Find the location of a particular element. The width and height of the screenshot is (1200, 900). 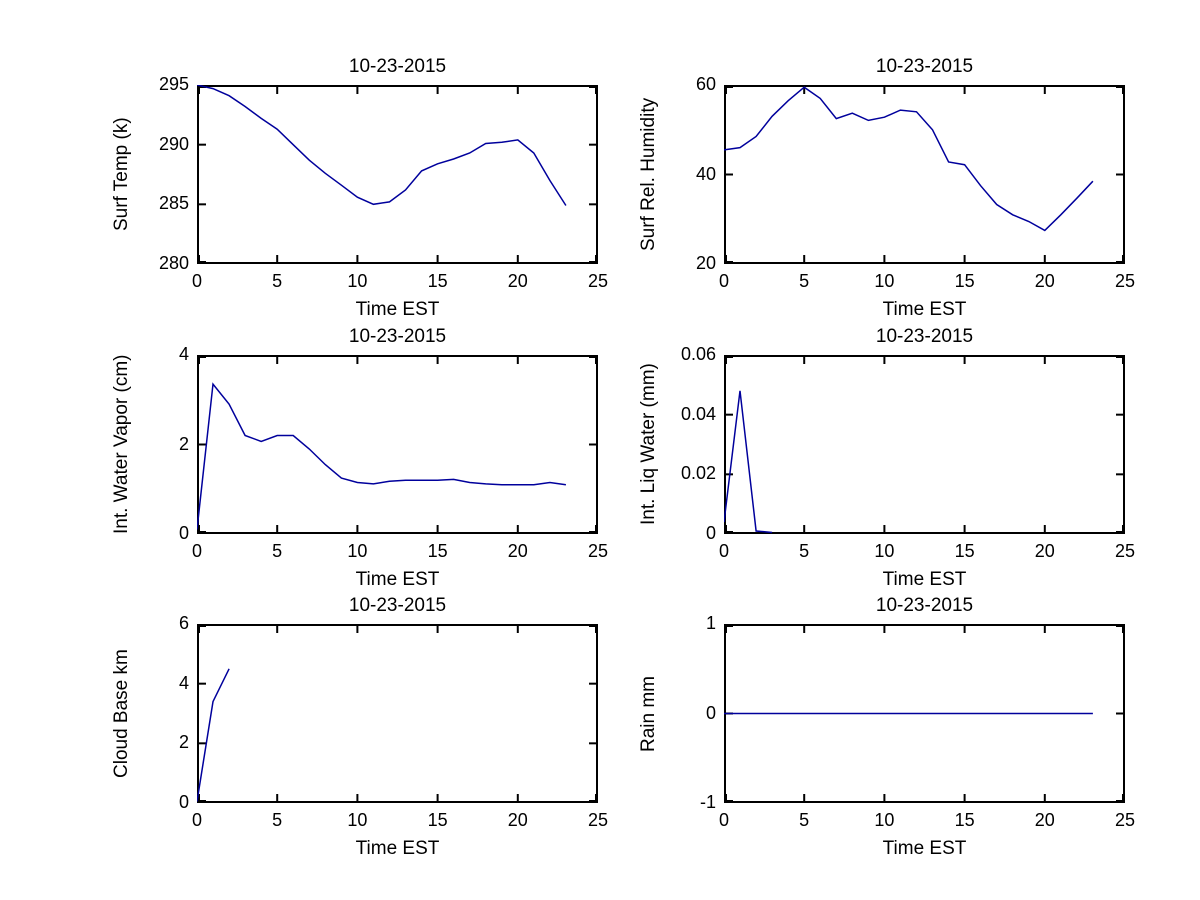

y-tick-label: 280 is located at coordinates (173, 263).